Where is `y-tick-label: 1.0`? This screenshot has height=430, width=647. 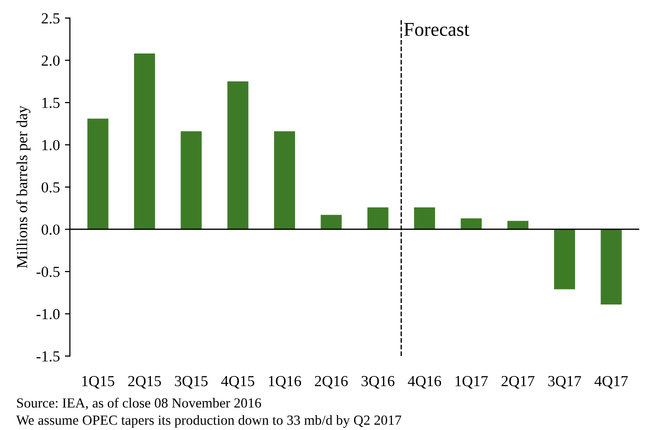
y-tick-label: 1.0 is located at coordinates (51, 145).